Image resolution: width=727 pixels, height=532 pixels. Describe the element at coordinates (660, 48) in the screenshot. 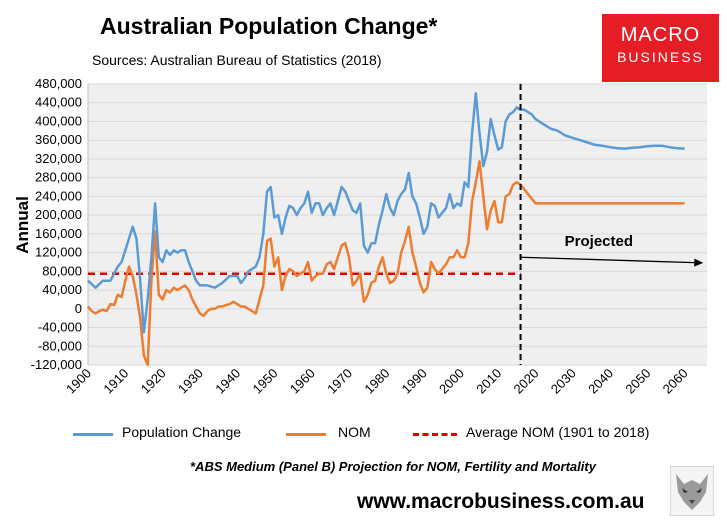

I see `macrobusiness-logo: MACRO BUSINESS` at that location.